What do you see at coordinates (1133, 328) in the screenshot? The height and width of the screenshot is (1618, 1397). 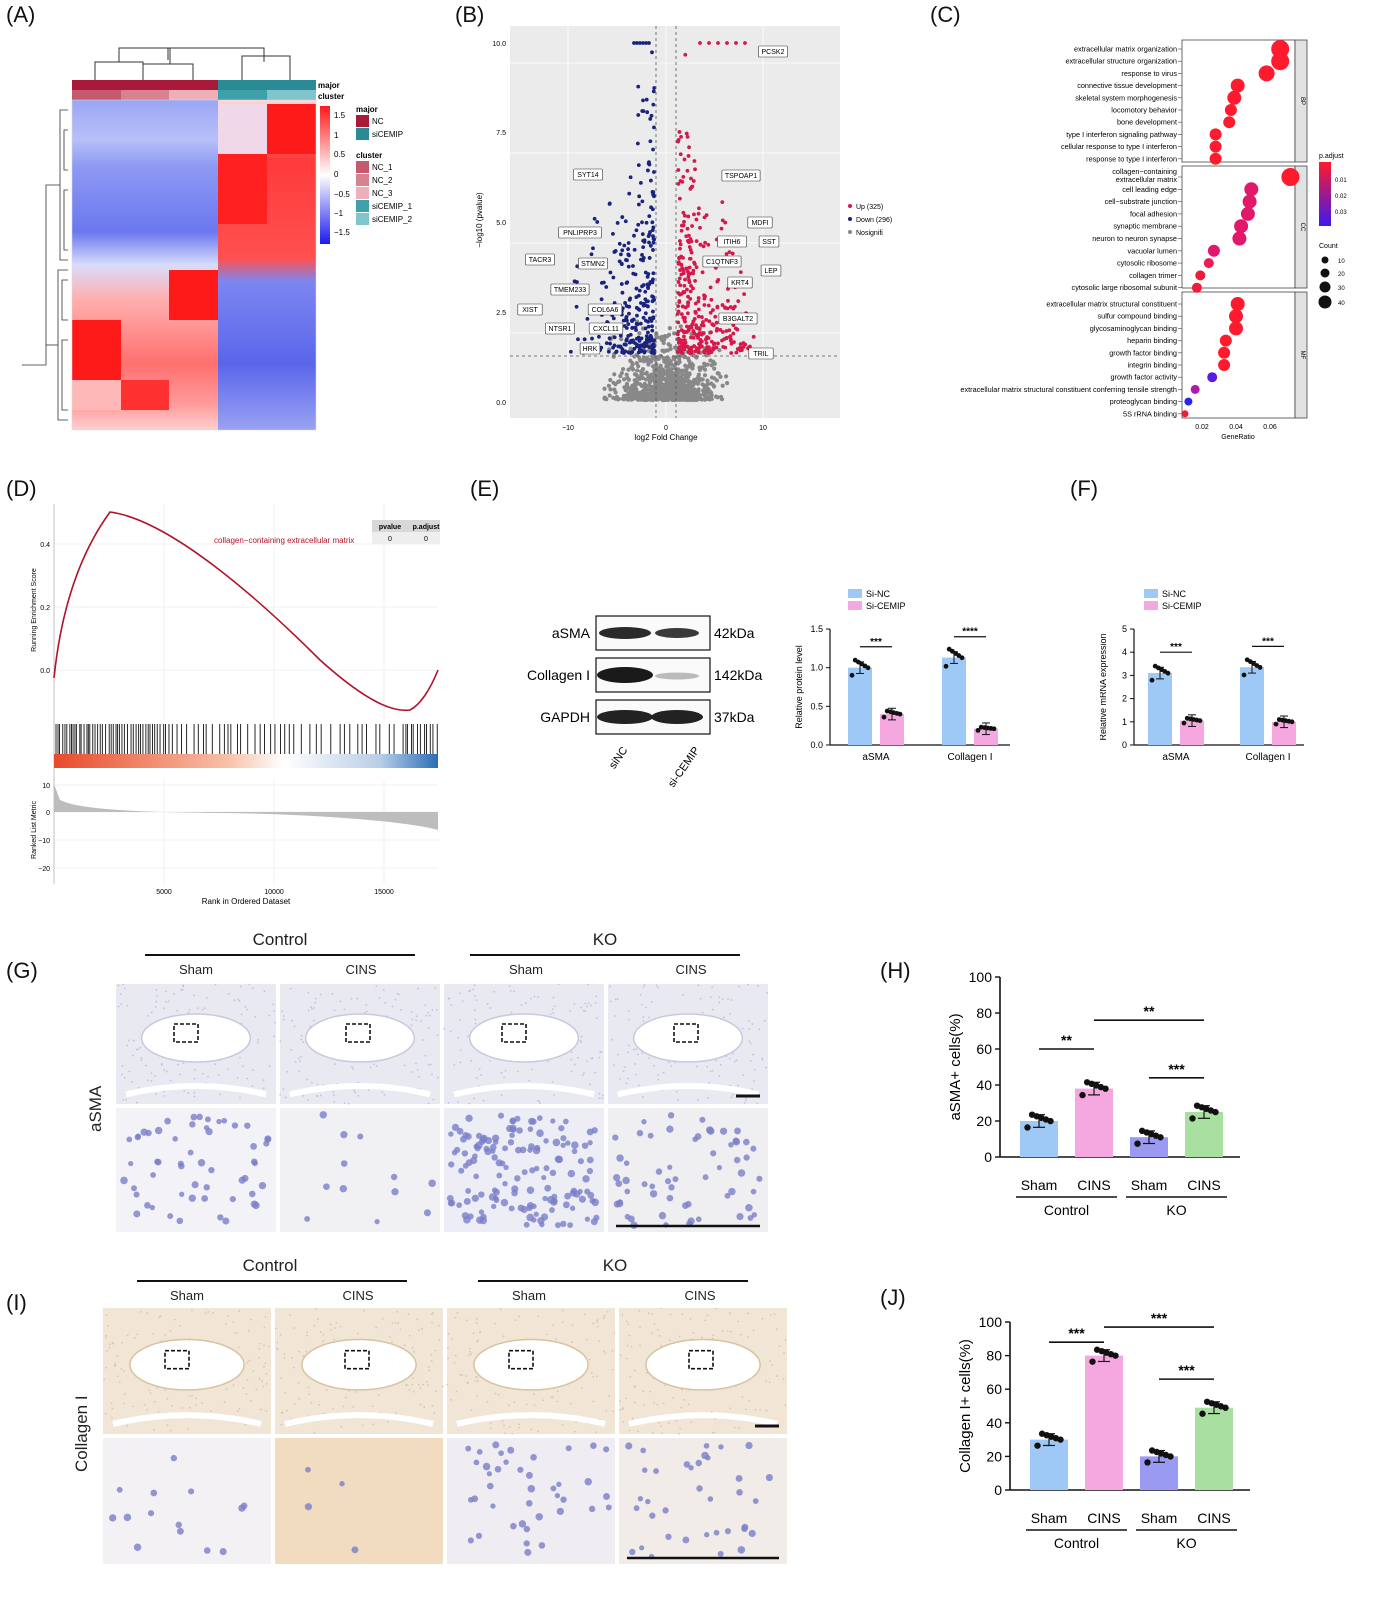 I see `go-term: glycosaminoglycan binding` at bounding box center [1133, 328].